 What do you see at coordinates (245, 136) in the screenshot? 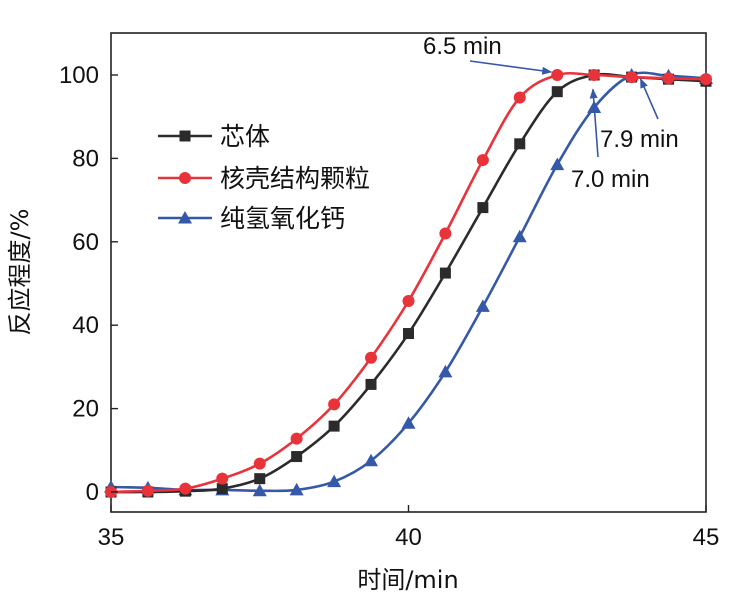
I see `legend-label: 芯体` at bounding box center [245, 136].